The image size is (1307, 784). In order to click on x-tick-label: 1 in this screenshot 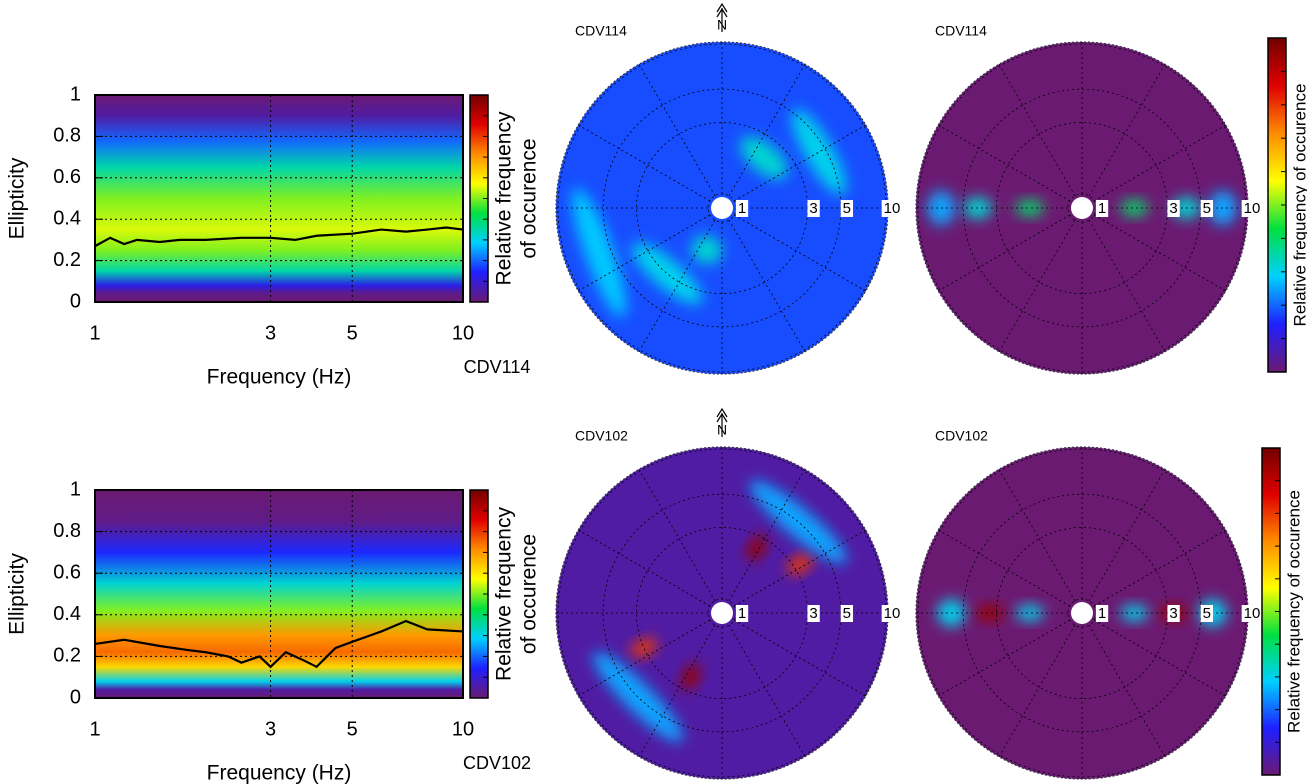, I will do `click(94, 333)`.